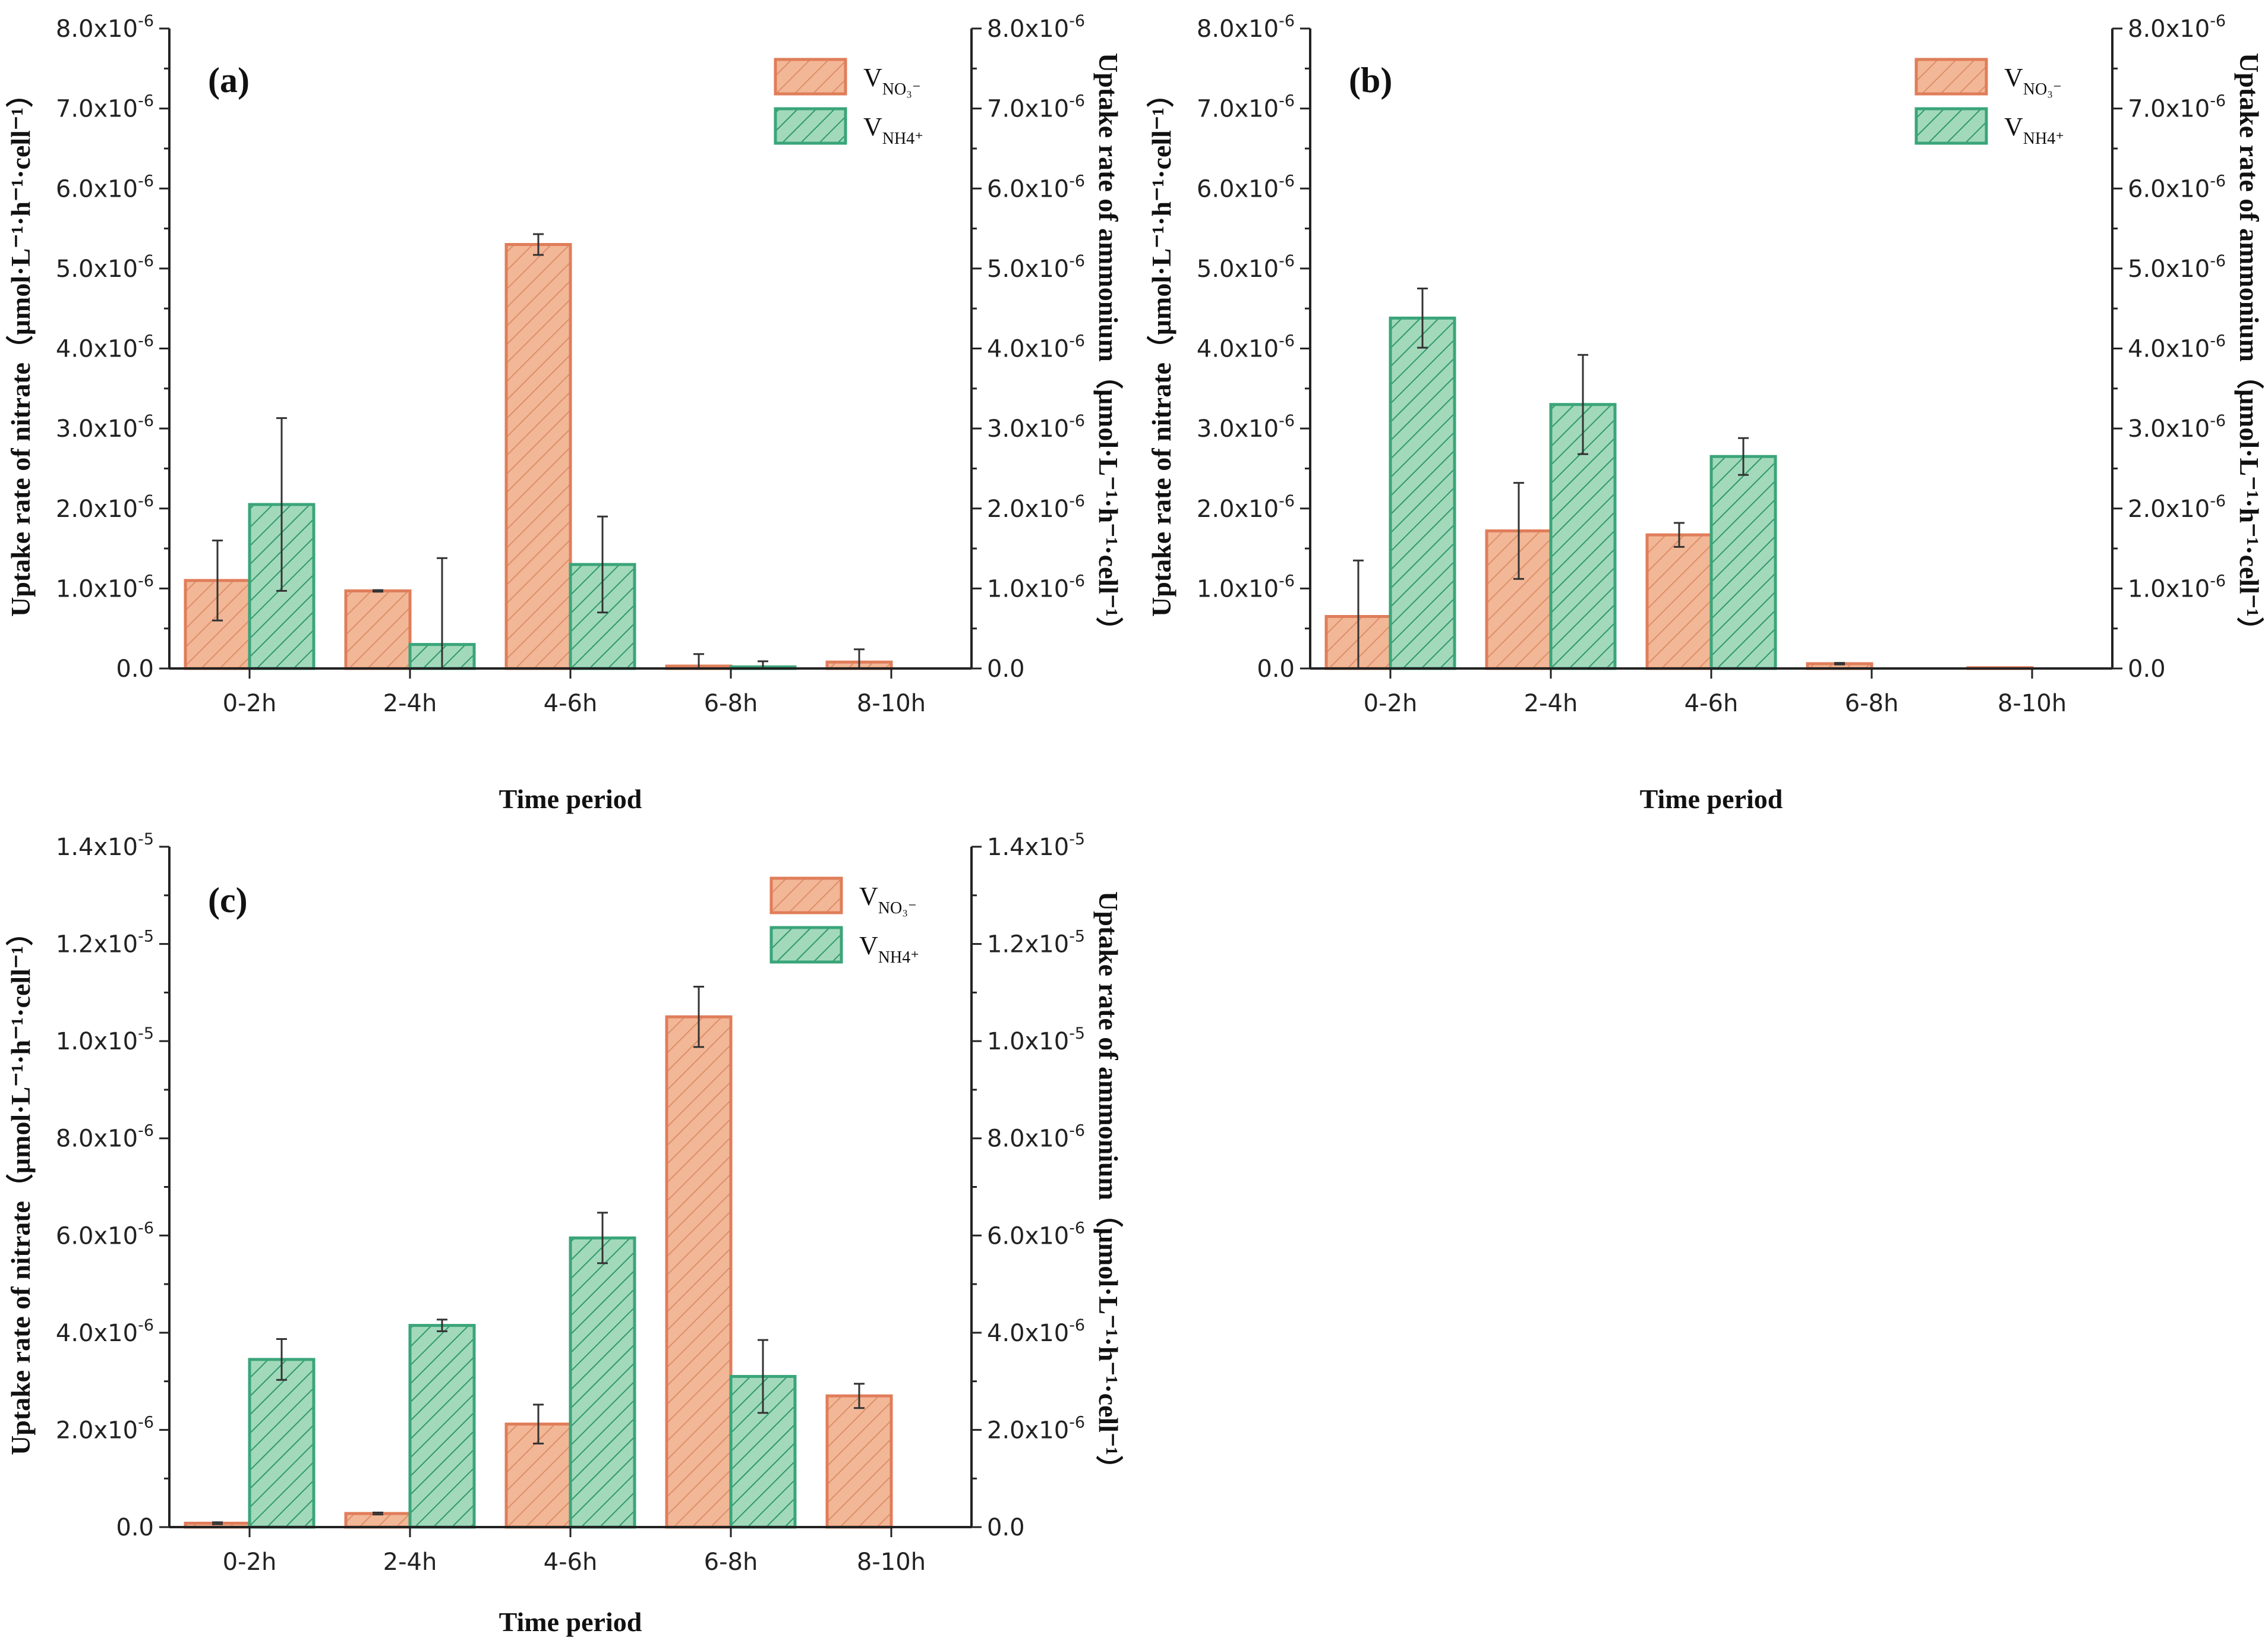 The width and height of the screenshot is (2268, 1640). Describe the element at coordinates (105, 845) in the screenshot. I see `y-tick-label-left: 1.4x10⁻⁵` at that location.